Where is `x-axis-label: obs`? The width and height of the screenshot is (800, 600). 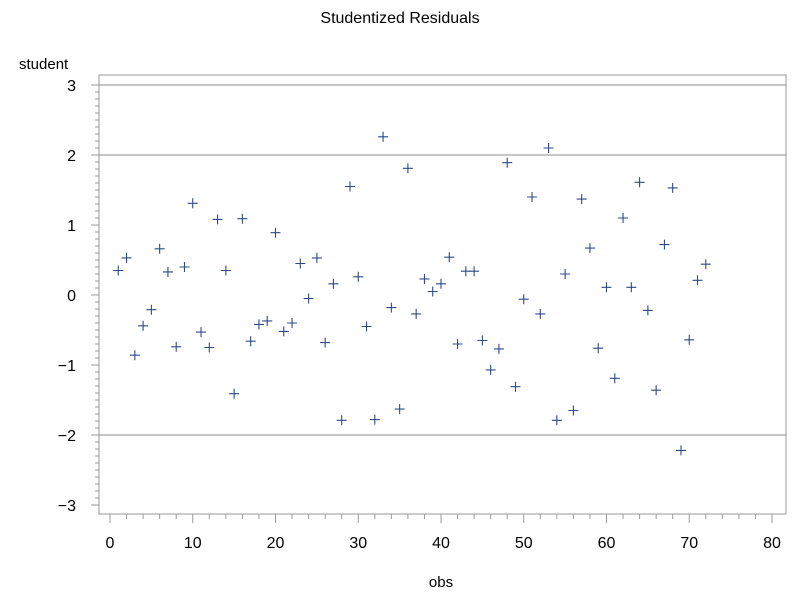
x-axis-label: obs is located at coordinates (441, 582).